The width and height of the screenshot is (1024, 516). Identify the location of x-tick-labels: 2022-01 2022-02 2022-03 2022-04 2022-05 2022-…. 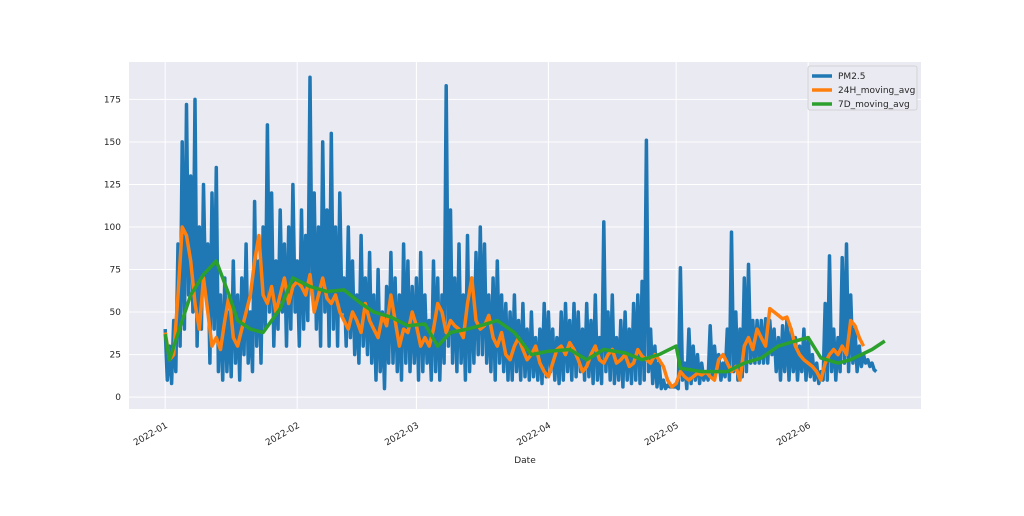
(472, 435).